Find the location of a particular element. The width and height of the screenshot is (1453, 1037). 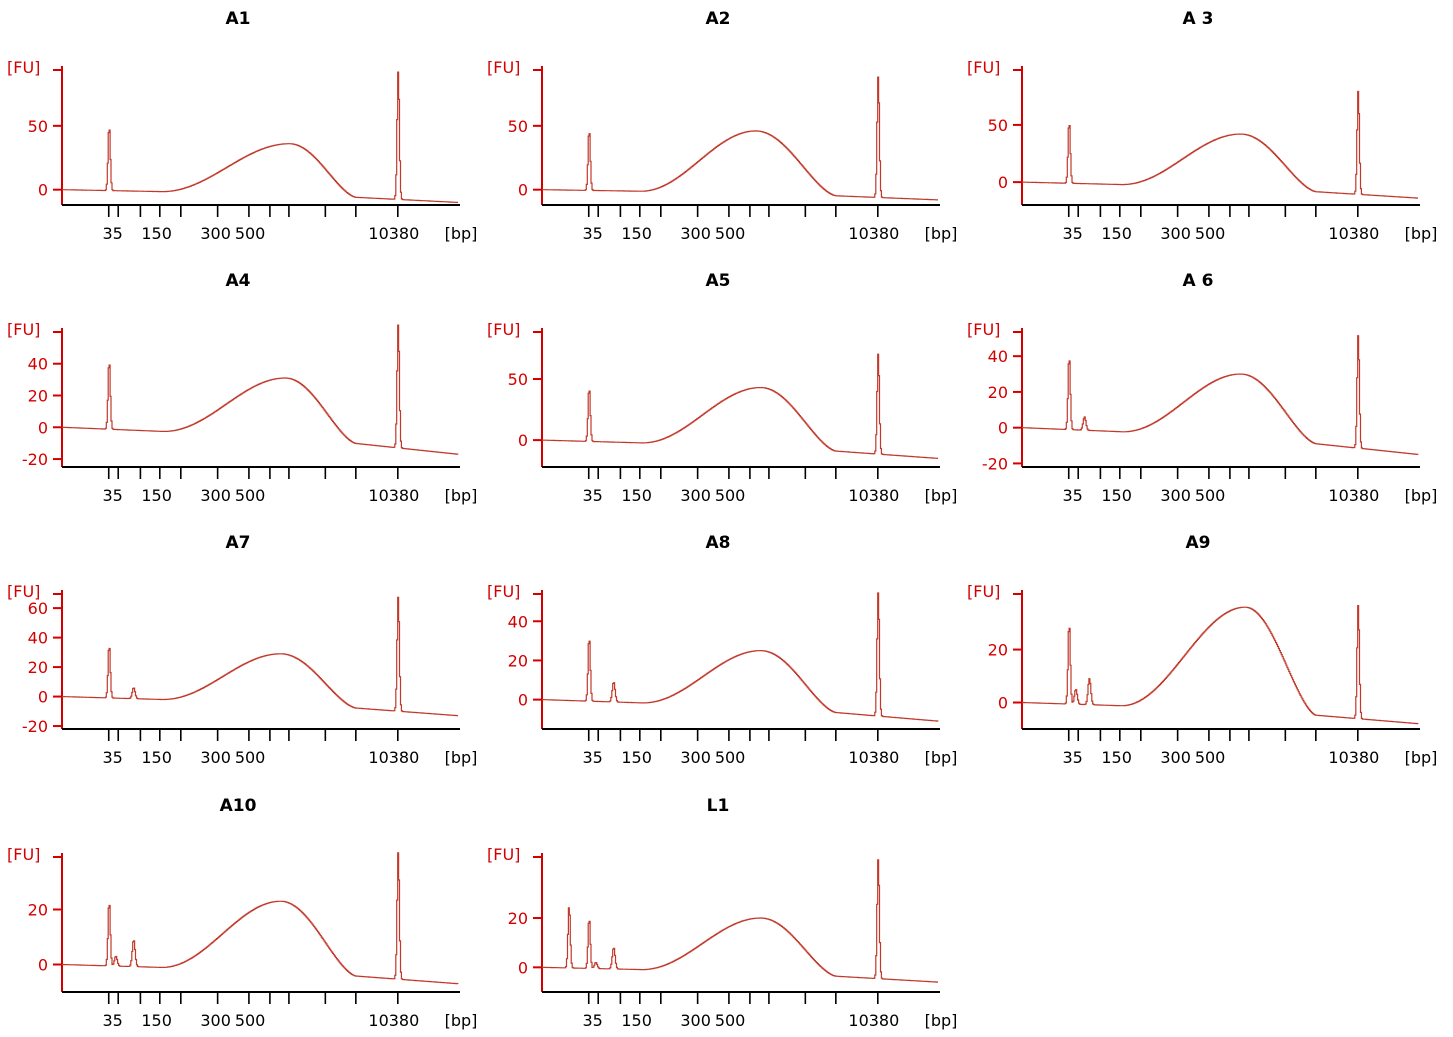

panel-title: A1 is located at coordinates (238, 19).